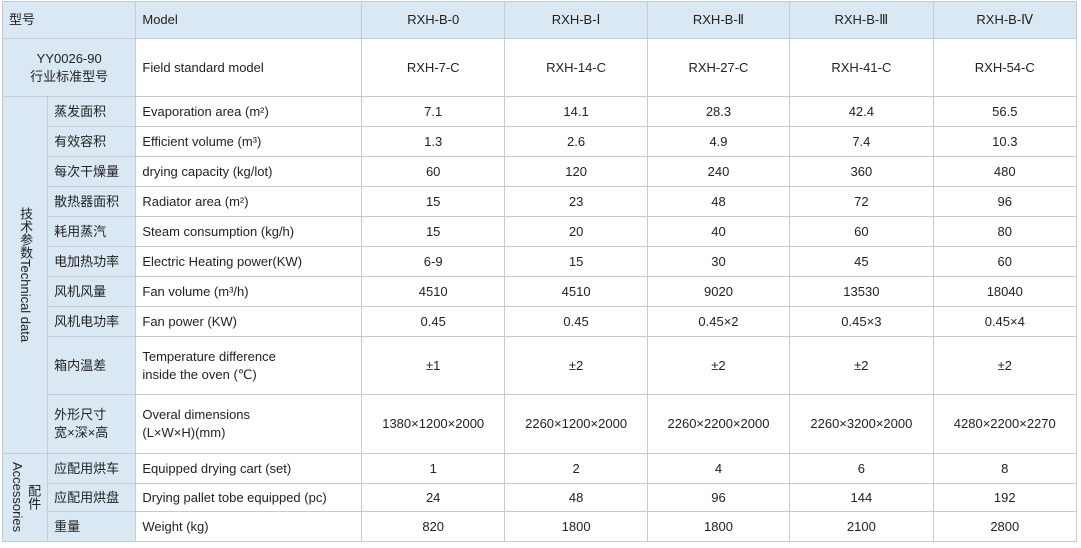 The width and height of the screenshot is (1081, 548). Describe the element at coordinates (718, 141) in the screenshot. I see `cell: 4.9` at that location.